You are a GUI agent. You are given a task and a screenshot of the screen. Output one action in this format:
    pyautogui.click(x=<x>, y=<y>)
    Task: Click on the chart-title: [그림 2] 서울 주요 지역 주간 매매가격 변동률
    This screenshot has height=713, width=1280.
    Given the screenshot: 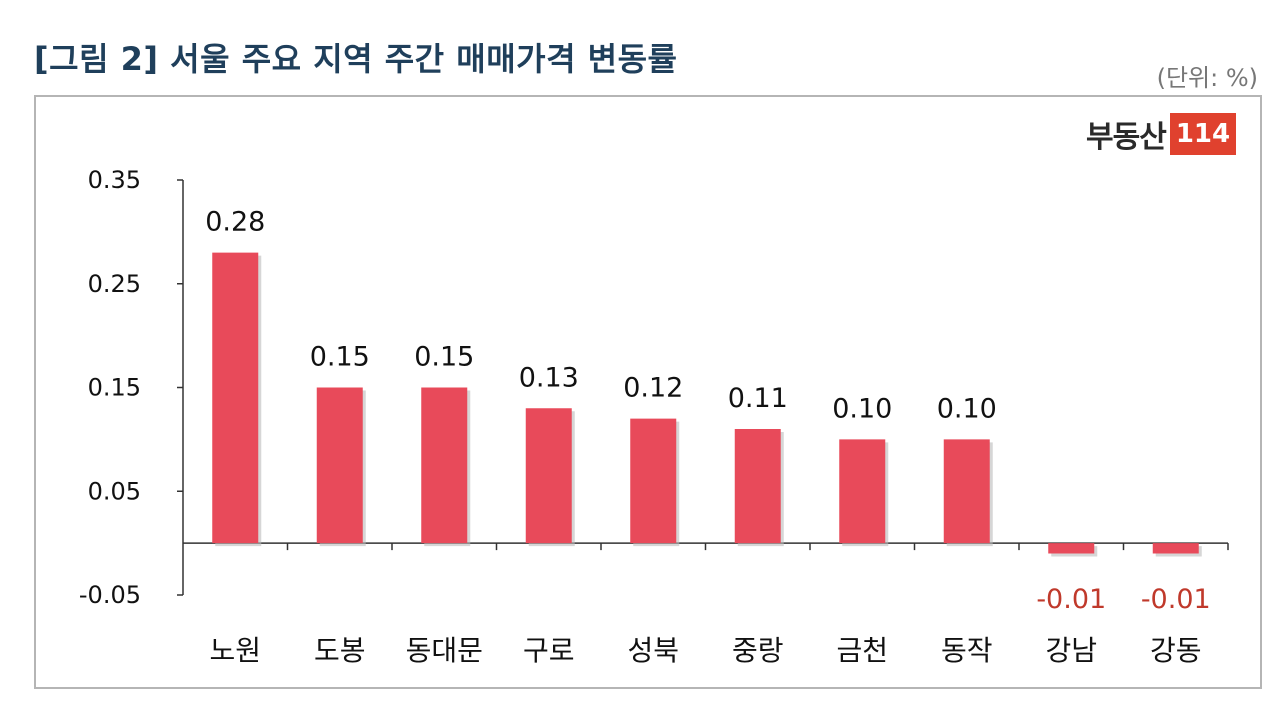 What is the action you would take?
    pyautogui.click(x=356, y=59)
    